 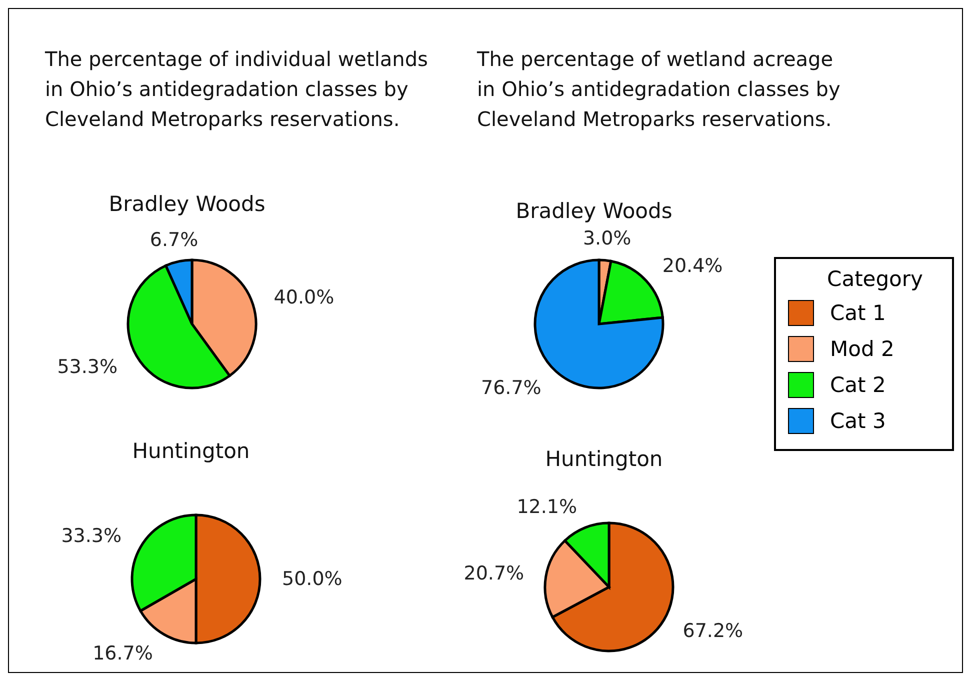 What do you see at coordinates (607, 238) in the screenshot?
I see `data-label: 3.0%` at bounding box center [607, 238].